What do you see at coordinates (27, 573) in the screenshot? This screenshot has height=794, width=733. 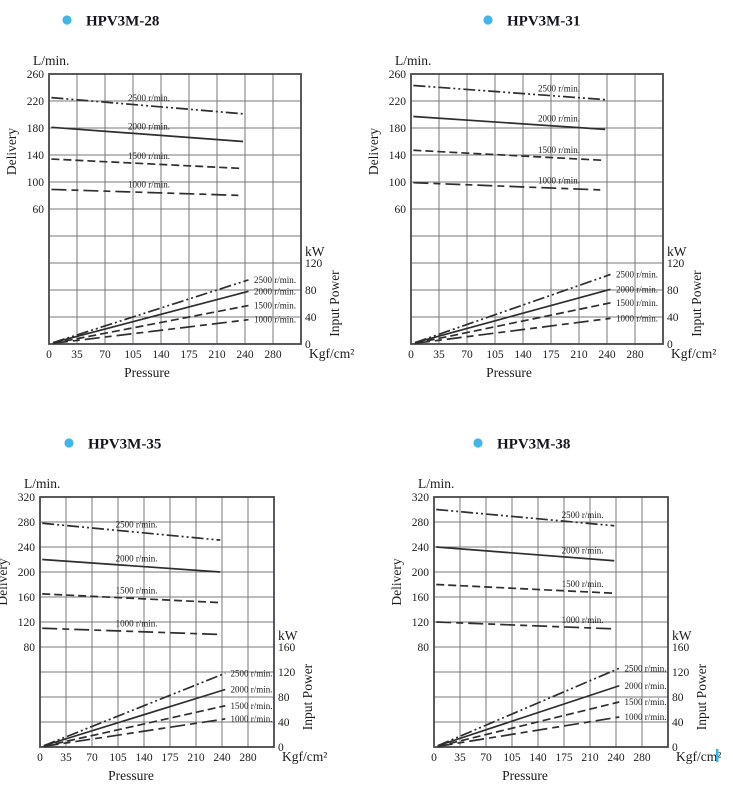 I see `delivery-tick-label: 200` at bounding box center [27, 573].